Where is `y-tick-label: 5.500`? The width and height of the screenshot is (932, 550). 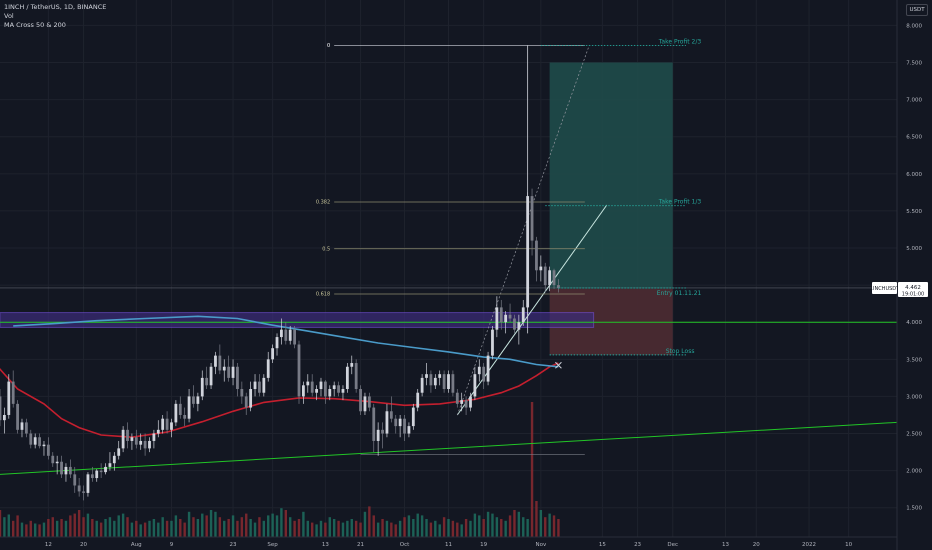
y-tick-label: 5.500 is located at coordinates (914, 212).